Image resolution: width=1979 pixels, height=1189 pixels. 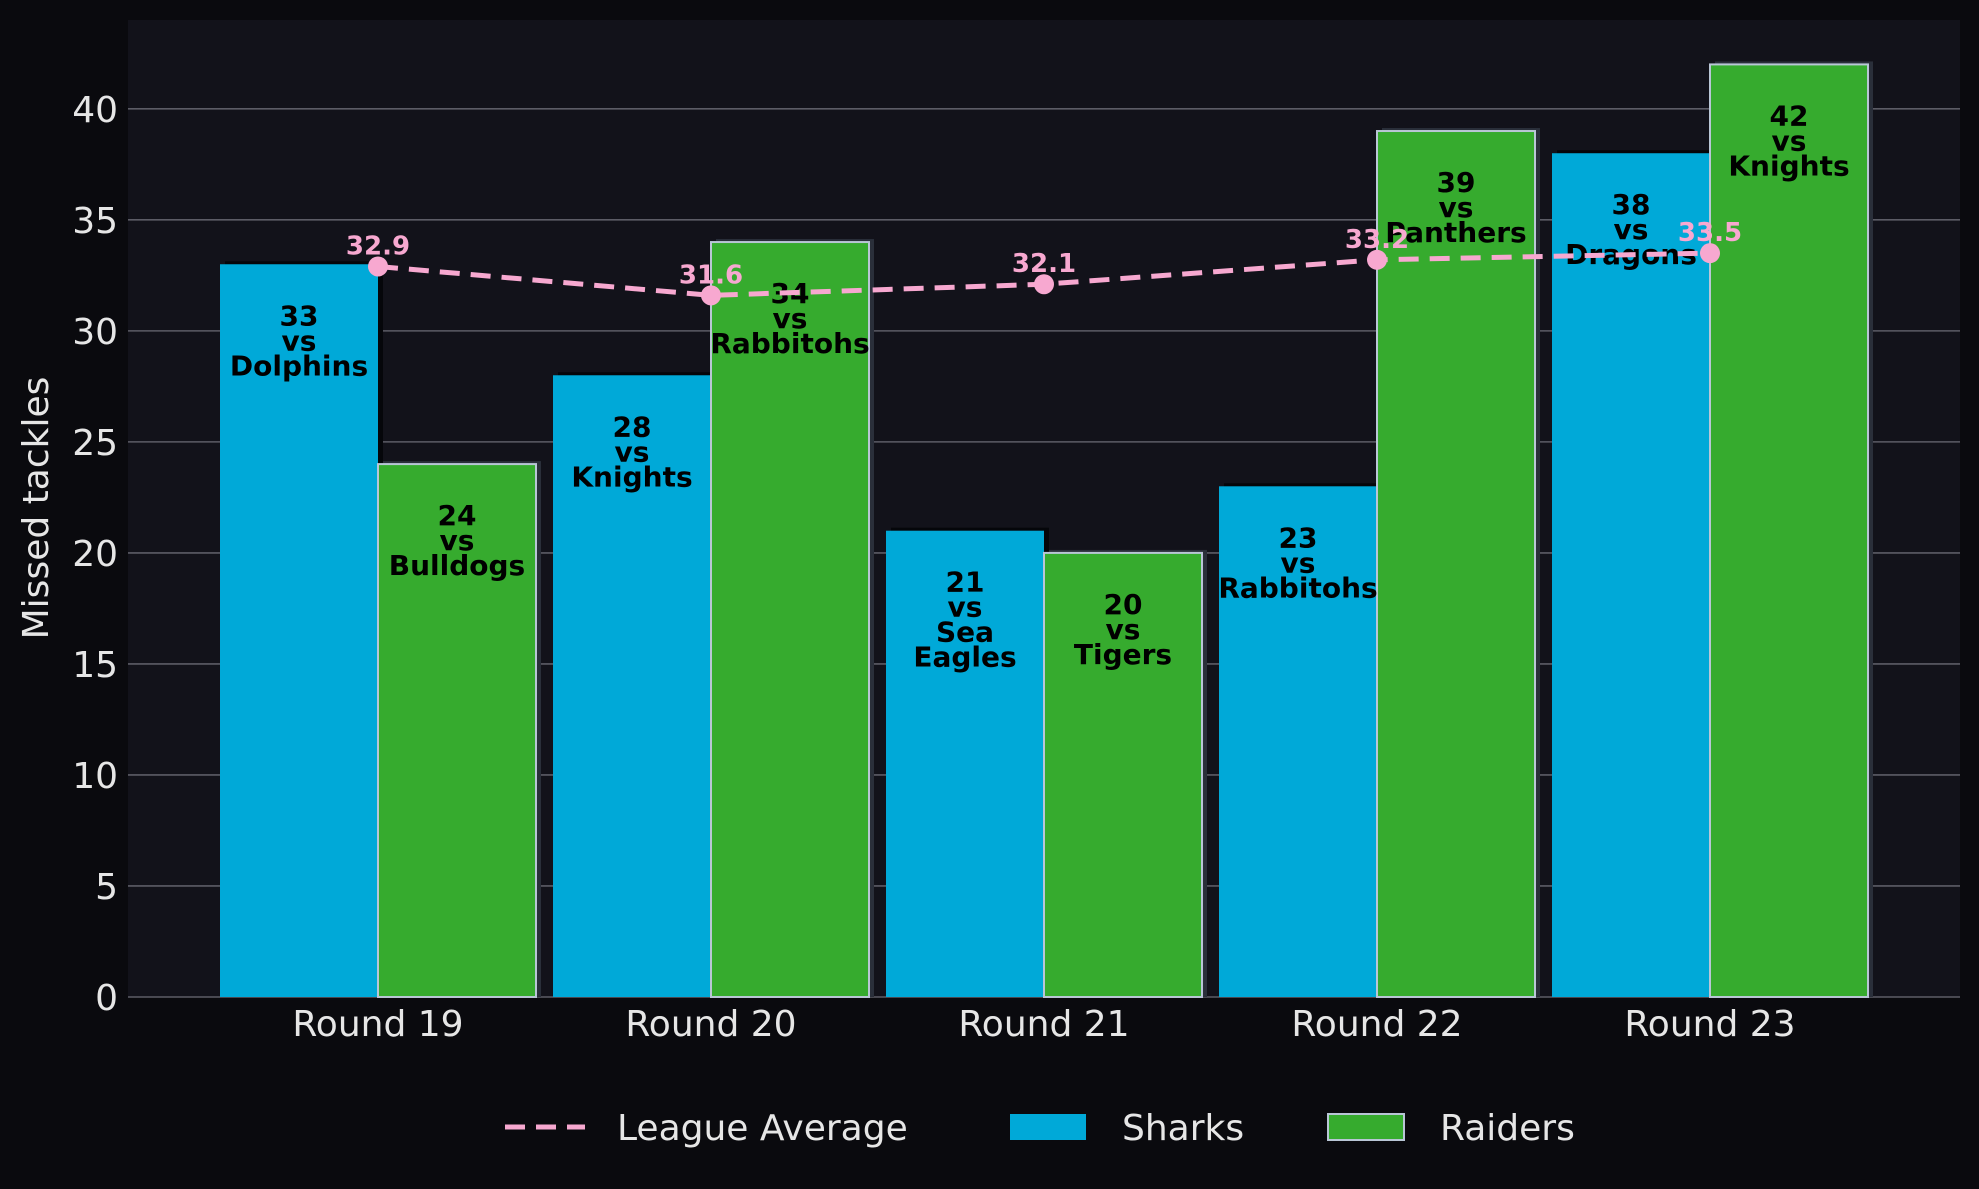 What do you see at coordinates (1043, 1024) in the screenshot?
I see `x-tick-label: Round 21` at bounding box center [1043, 1024].